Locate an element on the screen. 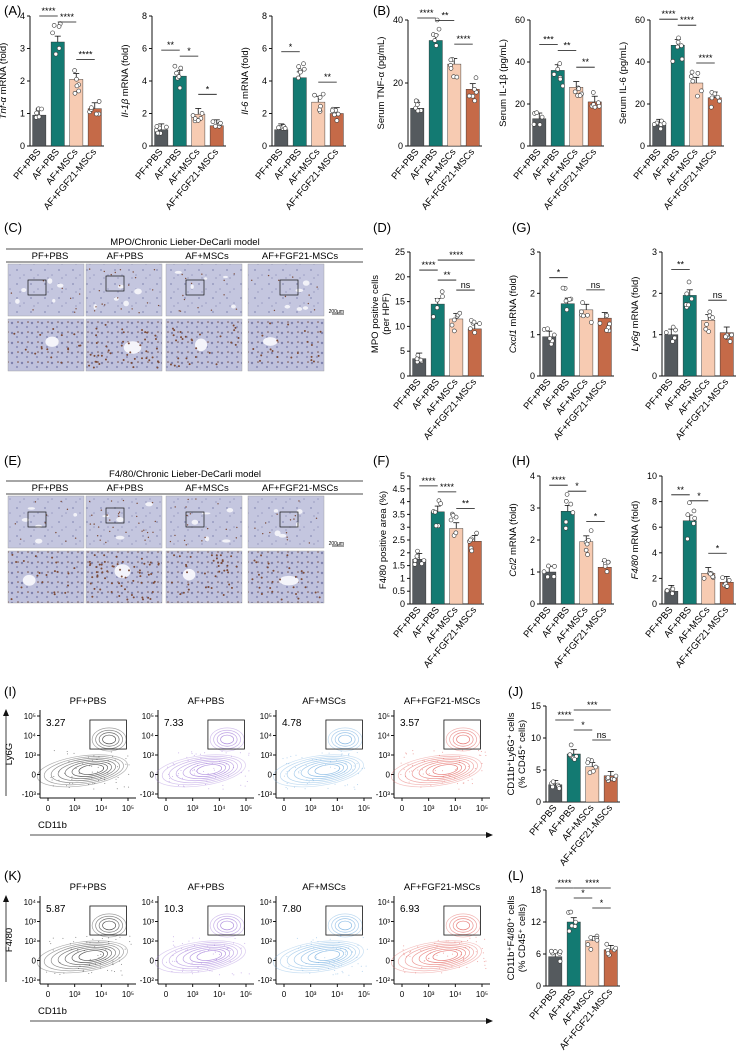  flow-y-tick: 10³ is located at coordinates (384, 922).